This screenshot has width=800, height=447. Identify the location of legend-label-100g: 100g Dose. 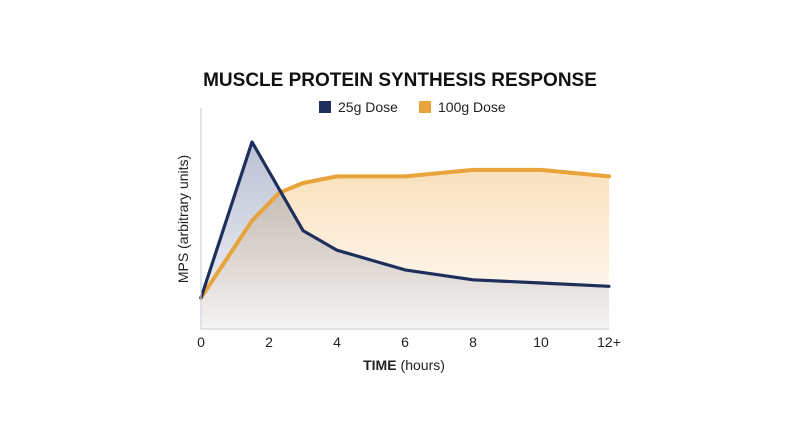
(472, 107).